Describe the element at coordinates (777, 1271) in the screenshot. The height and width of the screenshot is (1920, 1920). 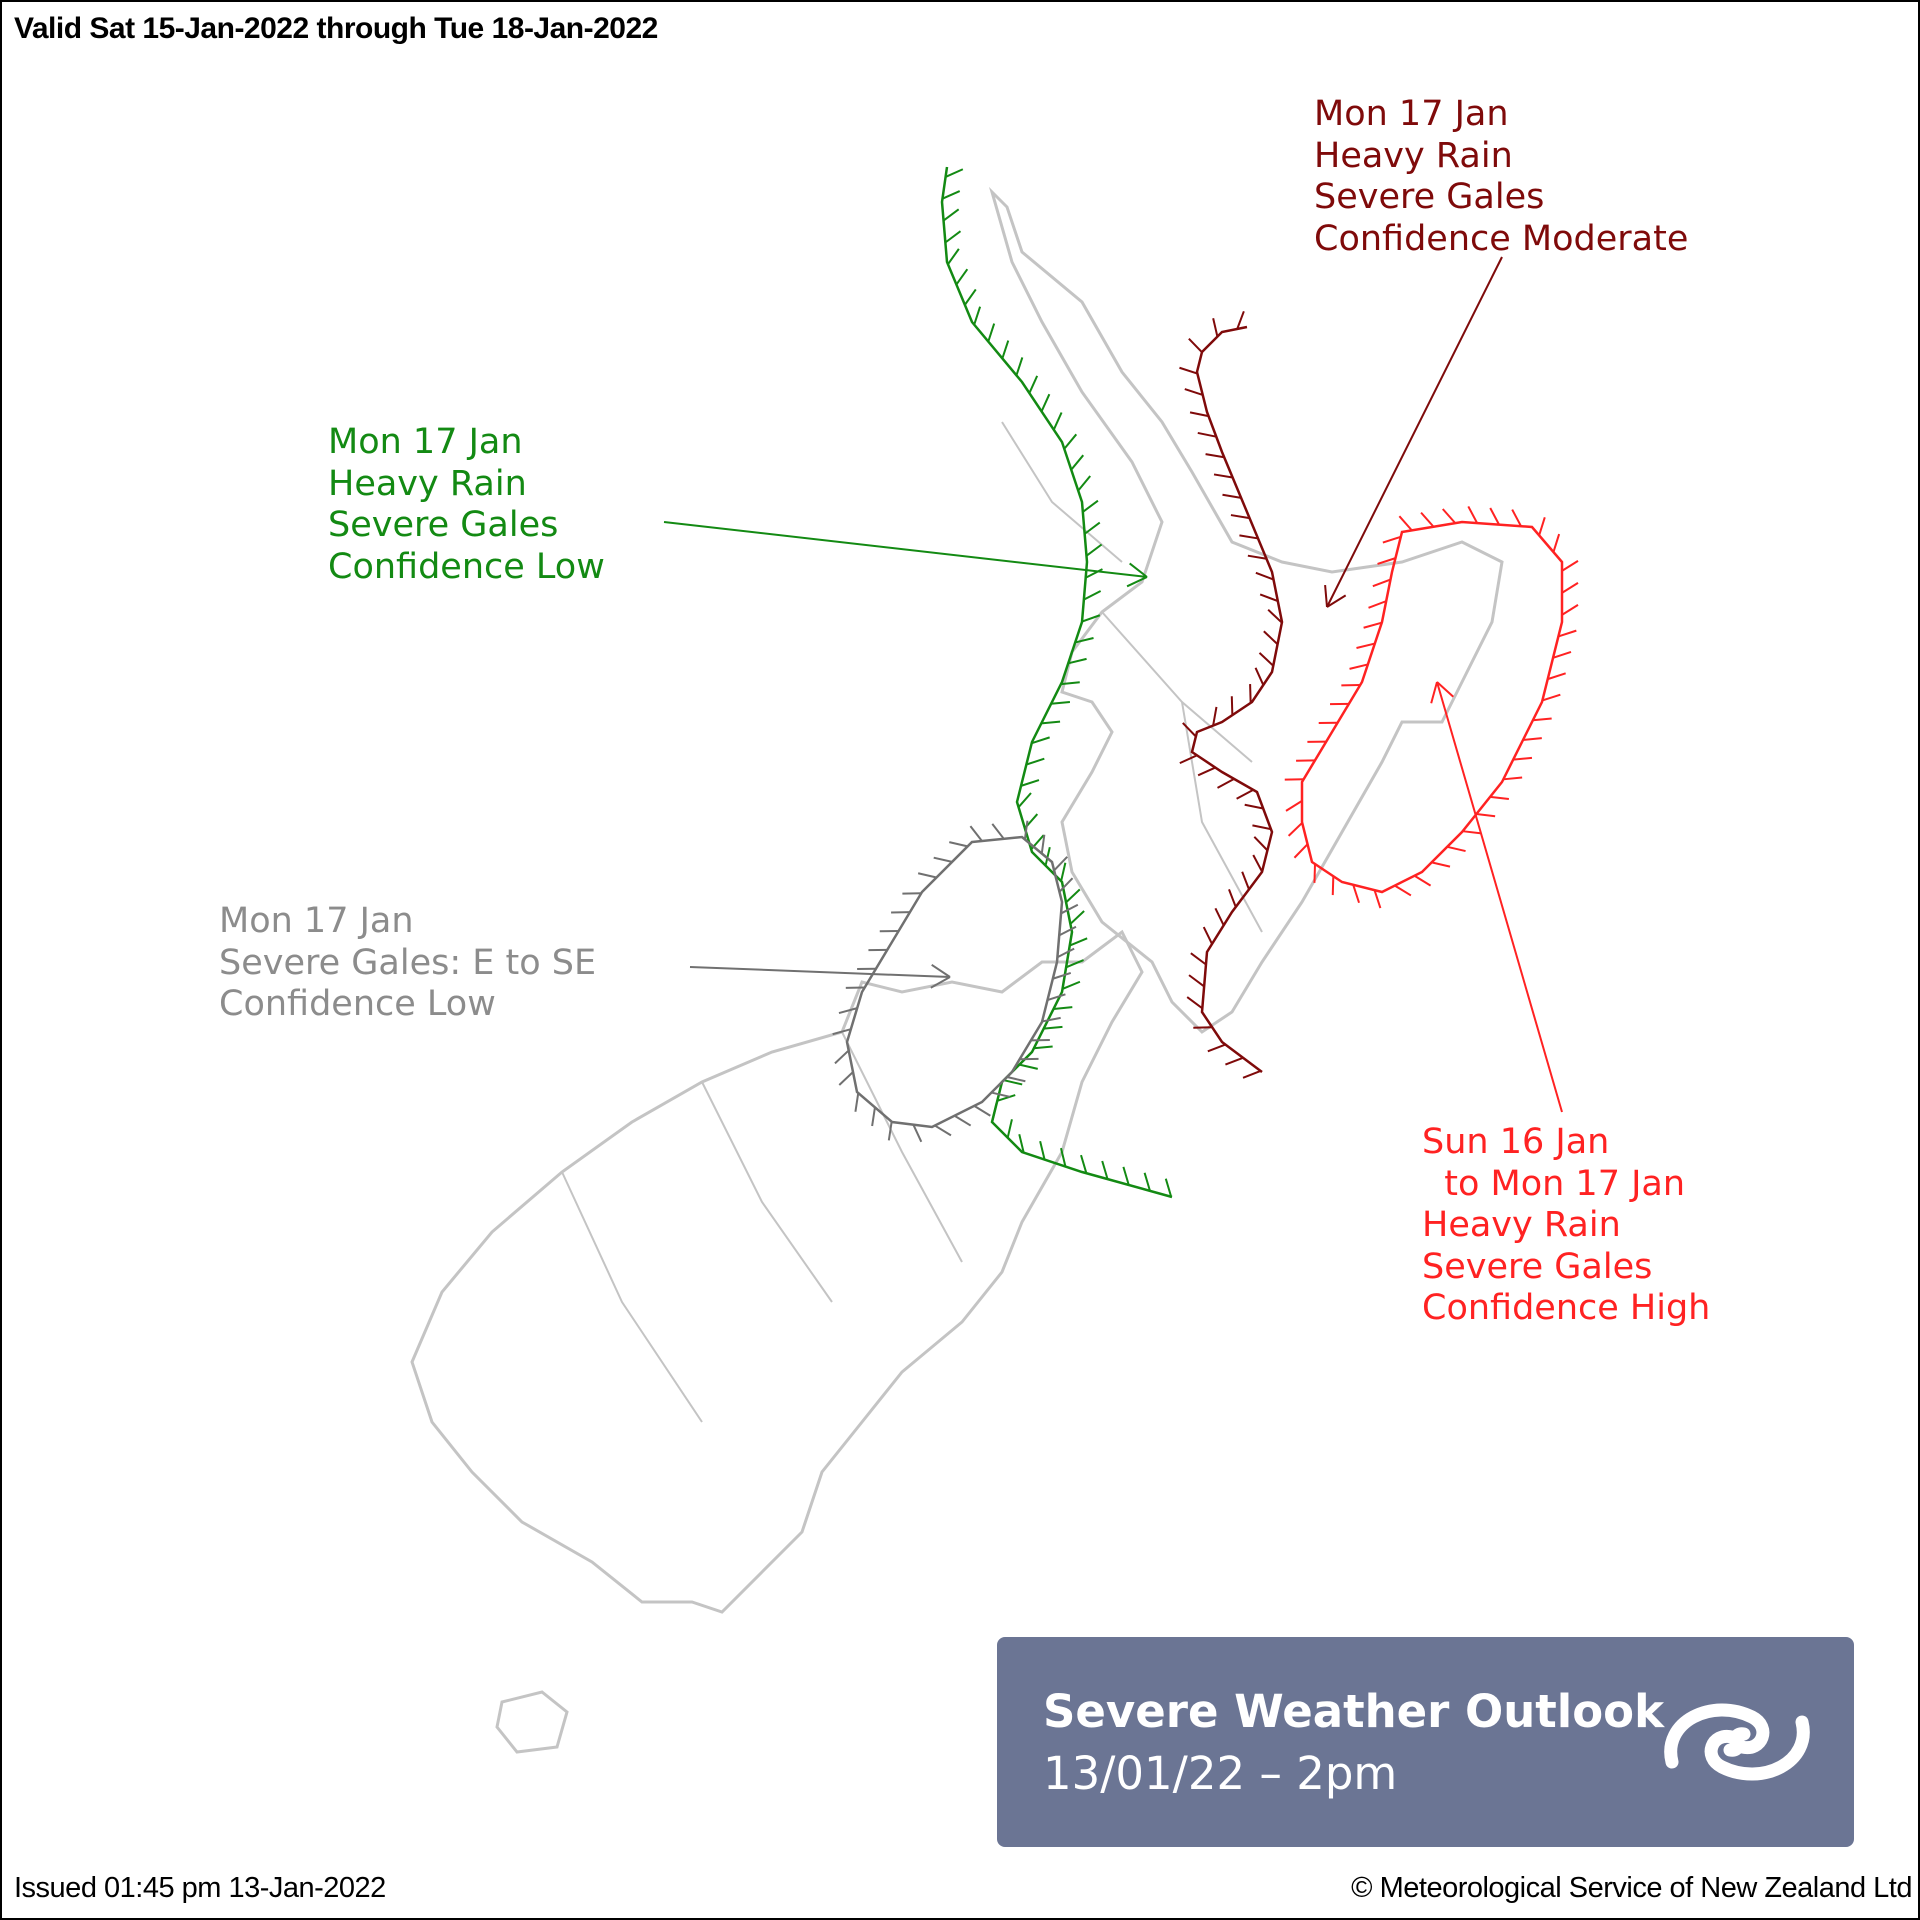
I see `south-island-outline` at that location.